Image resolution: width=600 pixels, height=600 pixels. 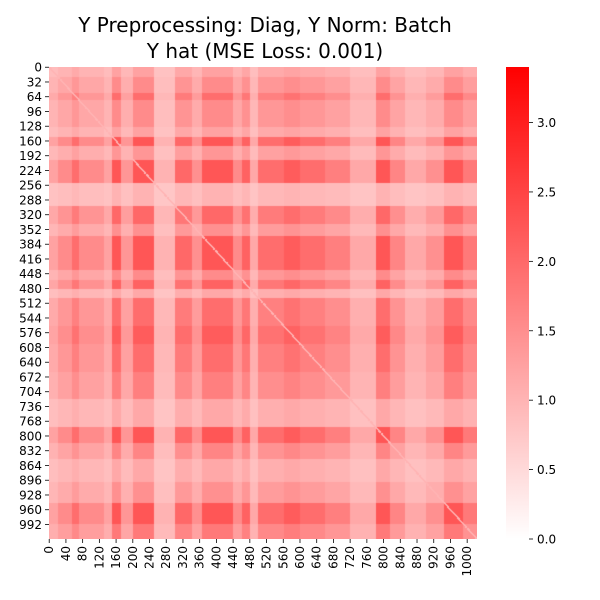 What do you see at coordinates (34, 82) in the screenshot?
I see `y-tick-label: 32` at bounding box center [34, 82].